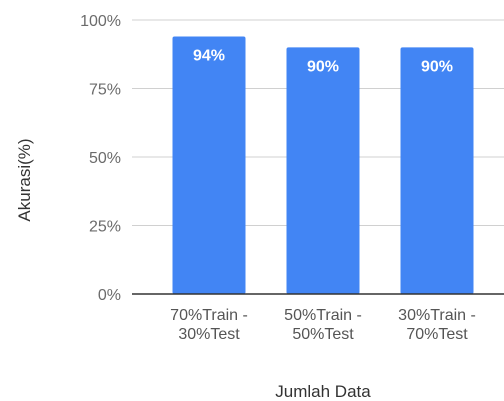  Describe the element at coordinates (437, 325) in the screenshot. I see `x-category-label: 30%Train - 70%Test` at that location.